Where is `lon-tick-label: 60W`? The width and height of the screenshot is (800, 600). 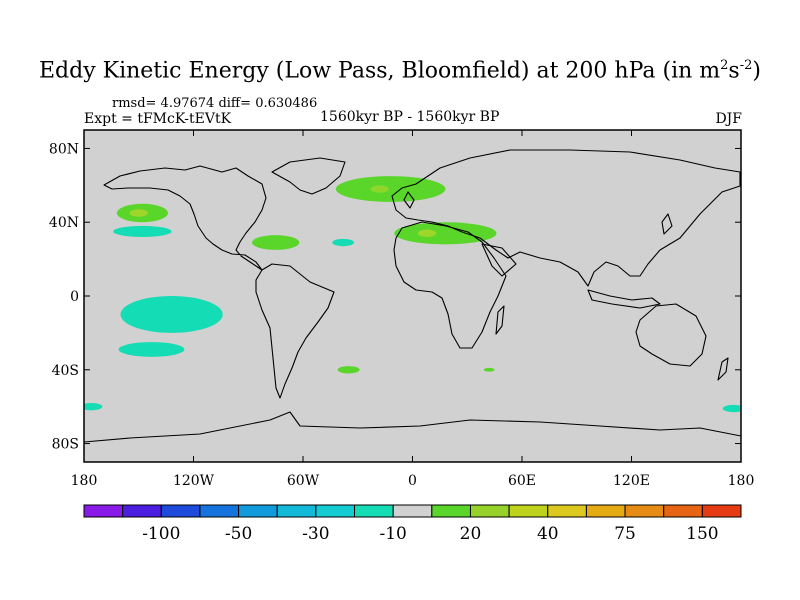
lon-tick-label: 60W is located at coordinates (303, 481).